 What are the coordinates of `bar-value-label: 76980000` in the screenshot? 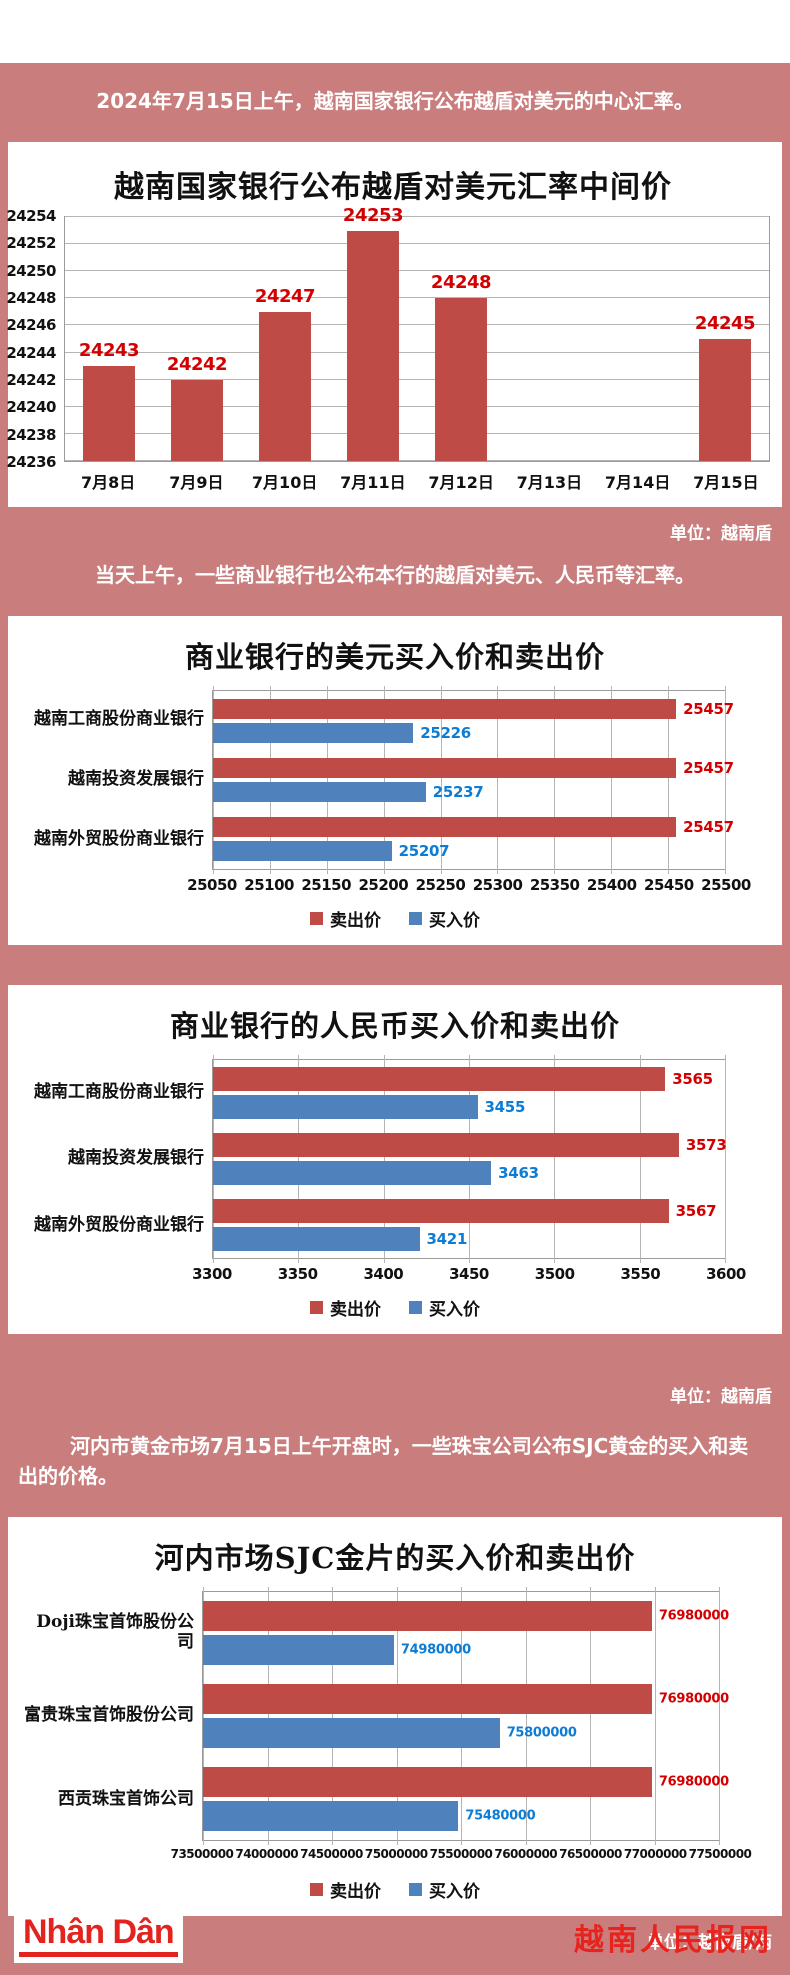 It's located at (693, 1699).